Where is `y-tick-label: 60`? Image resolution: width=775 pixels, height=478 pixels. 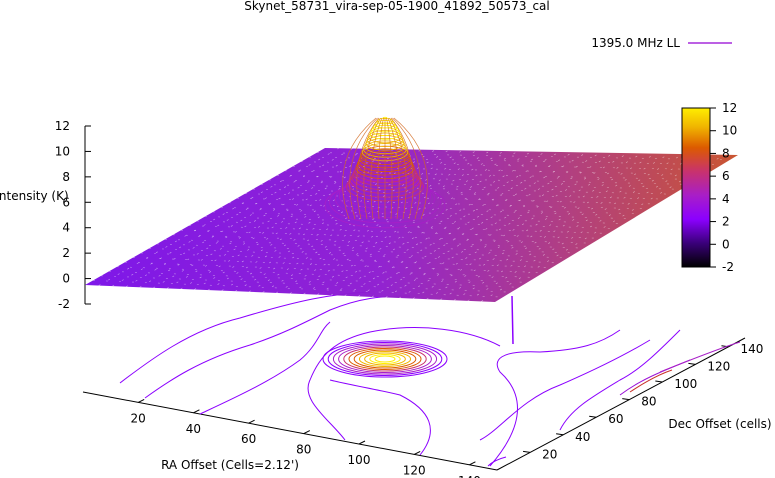 y-tick-label: 60 is located at coordinates (615, 419).